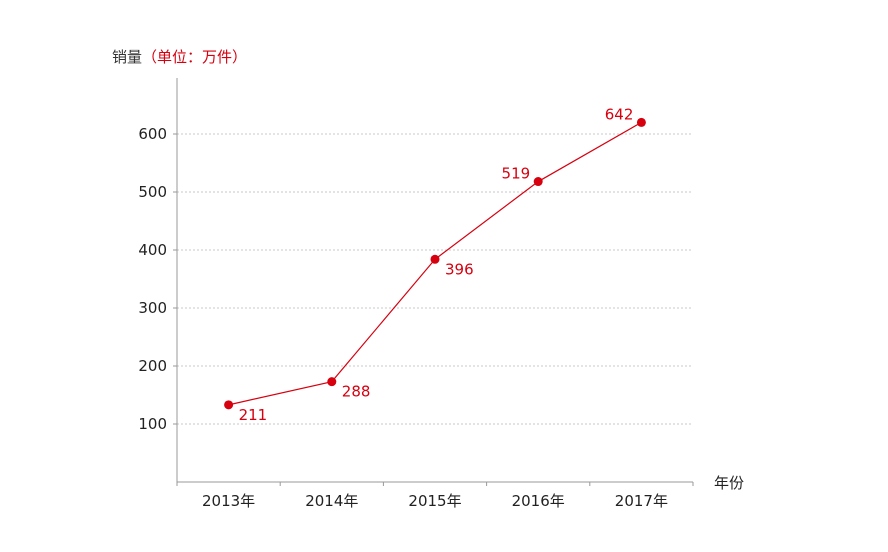  I want to click on x-tick-label: 2013年, so click(228, 501).